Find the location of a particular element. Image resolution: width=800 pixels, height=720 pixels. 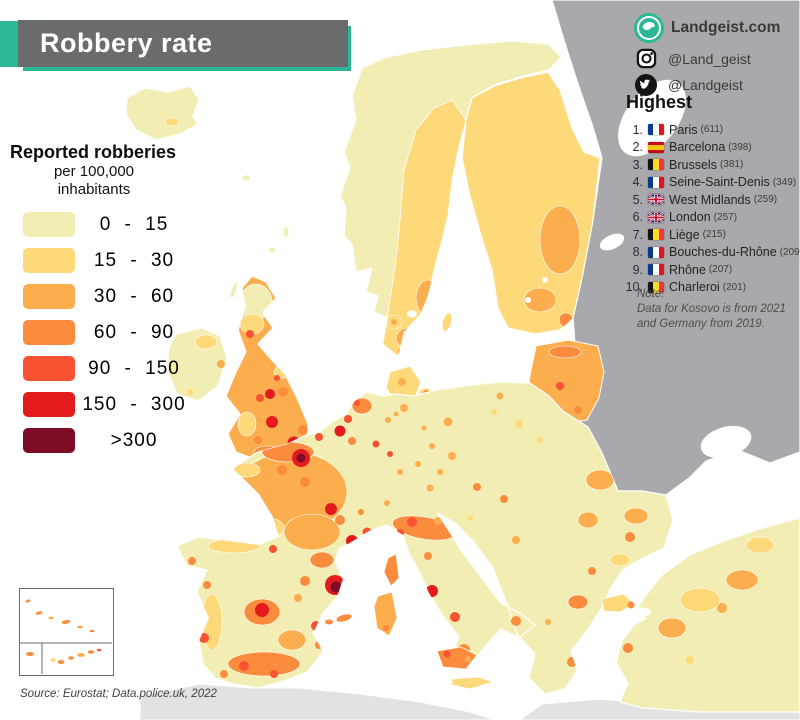

islands-inset-box is located at coordinates (66, 632).